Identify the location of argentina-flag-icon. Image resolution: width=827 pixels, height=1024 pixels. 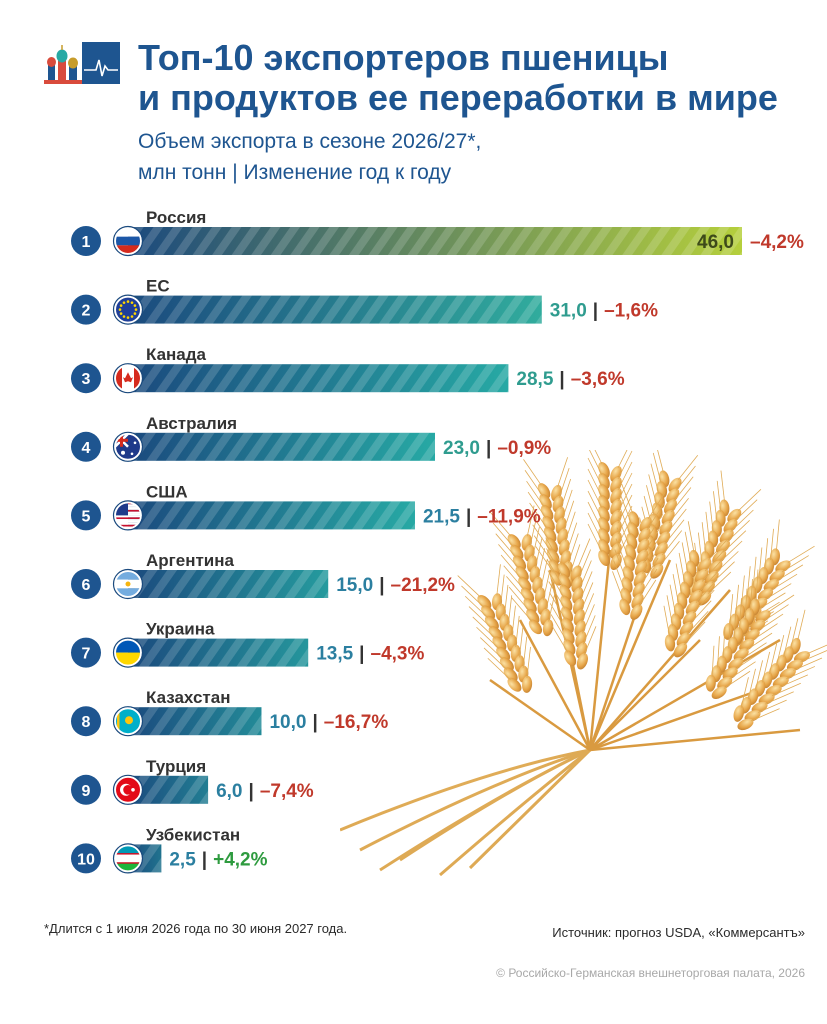
(128, 584).